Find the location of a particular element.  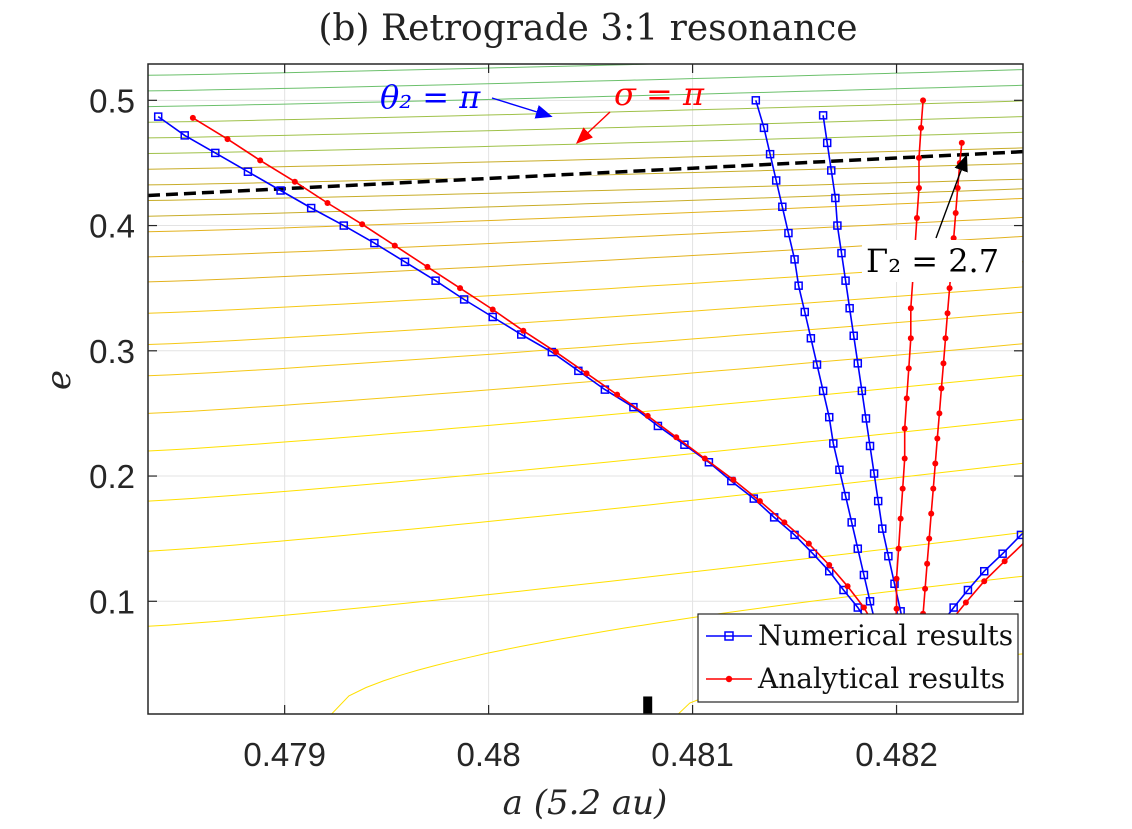

theta-annotation: θ₂ = π is located at coordinates (466, 98).